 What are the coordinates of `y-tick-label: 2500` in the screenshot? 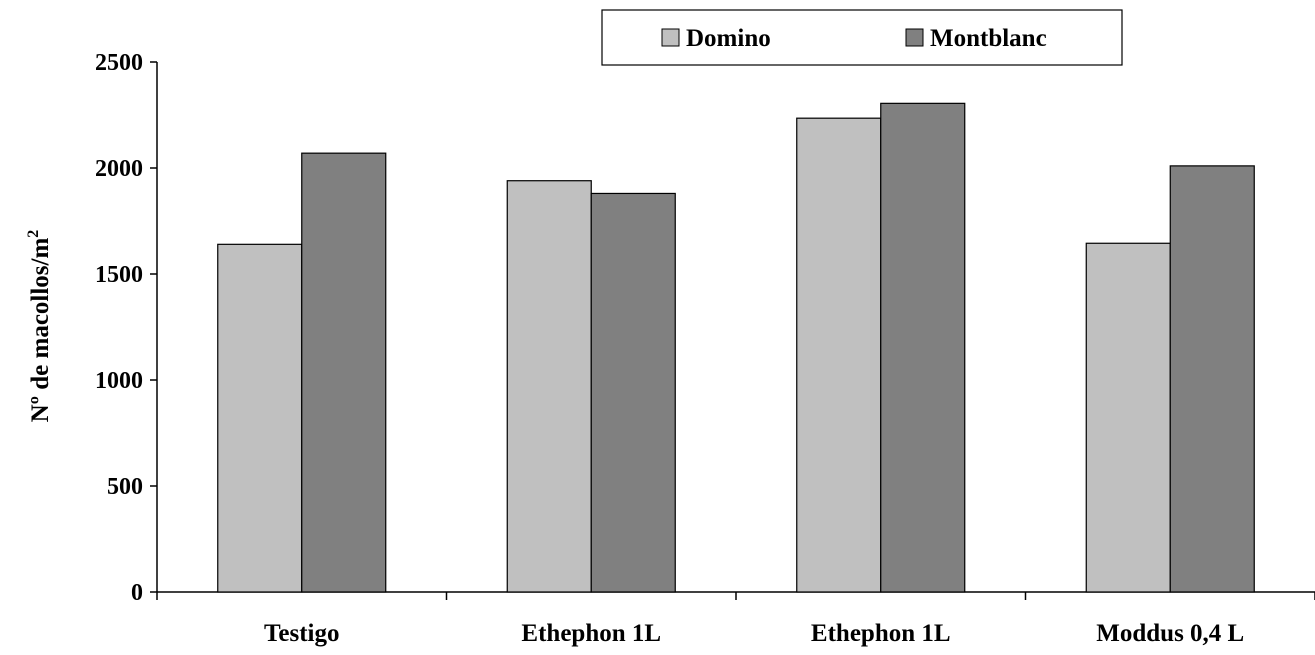 It's located at (119, 63).